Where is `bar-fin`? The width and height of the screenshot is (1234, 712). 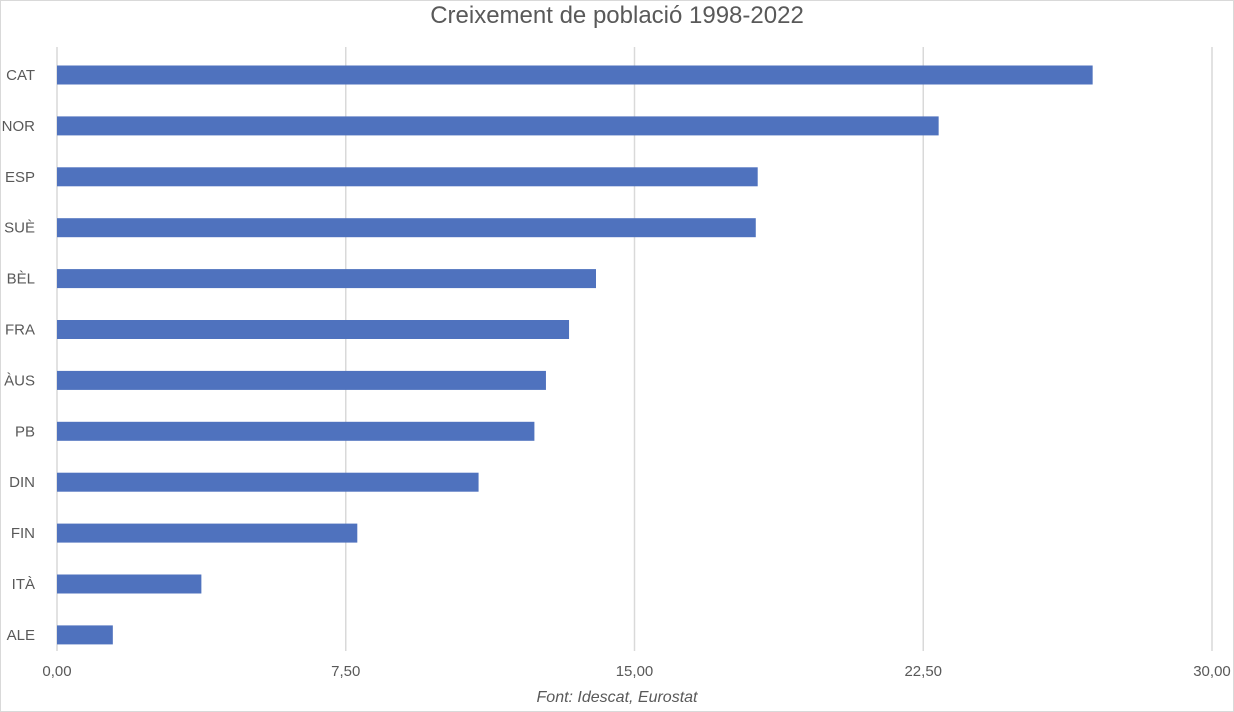 bar-fin is located at coordinates (207, 533).